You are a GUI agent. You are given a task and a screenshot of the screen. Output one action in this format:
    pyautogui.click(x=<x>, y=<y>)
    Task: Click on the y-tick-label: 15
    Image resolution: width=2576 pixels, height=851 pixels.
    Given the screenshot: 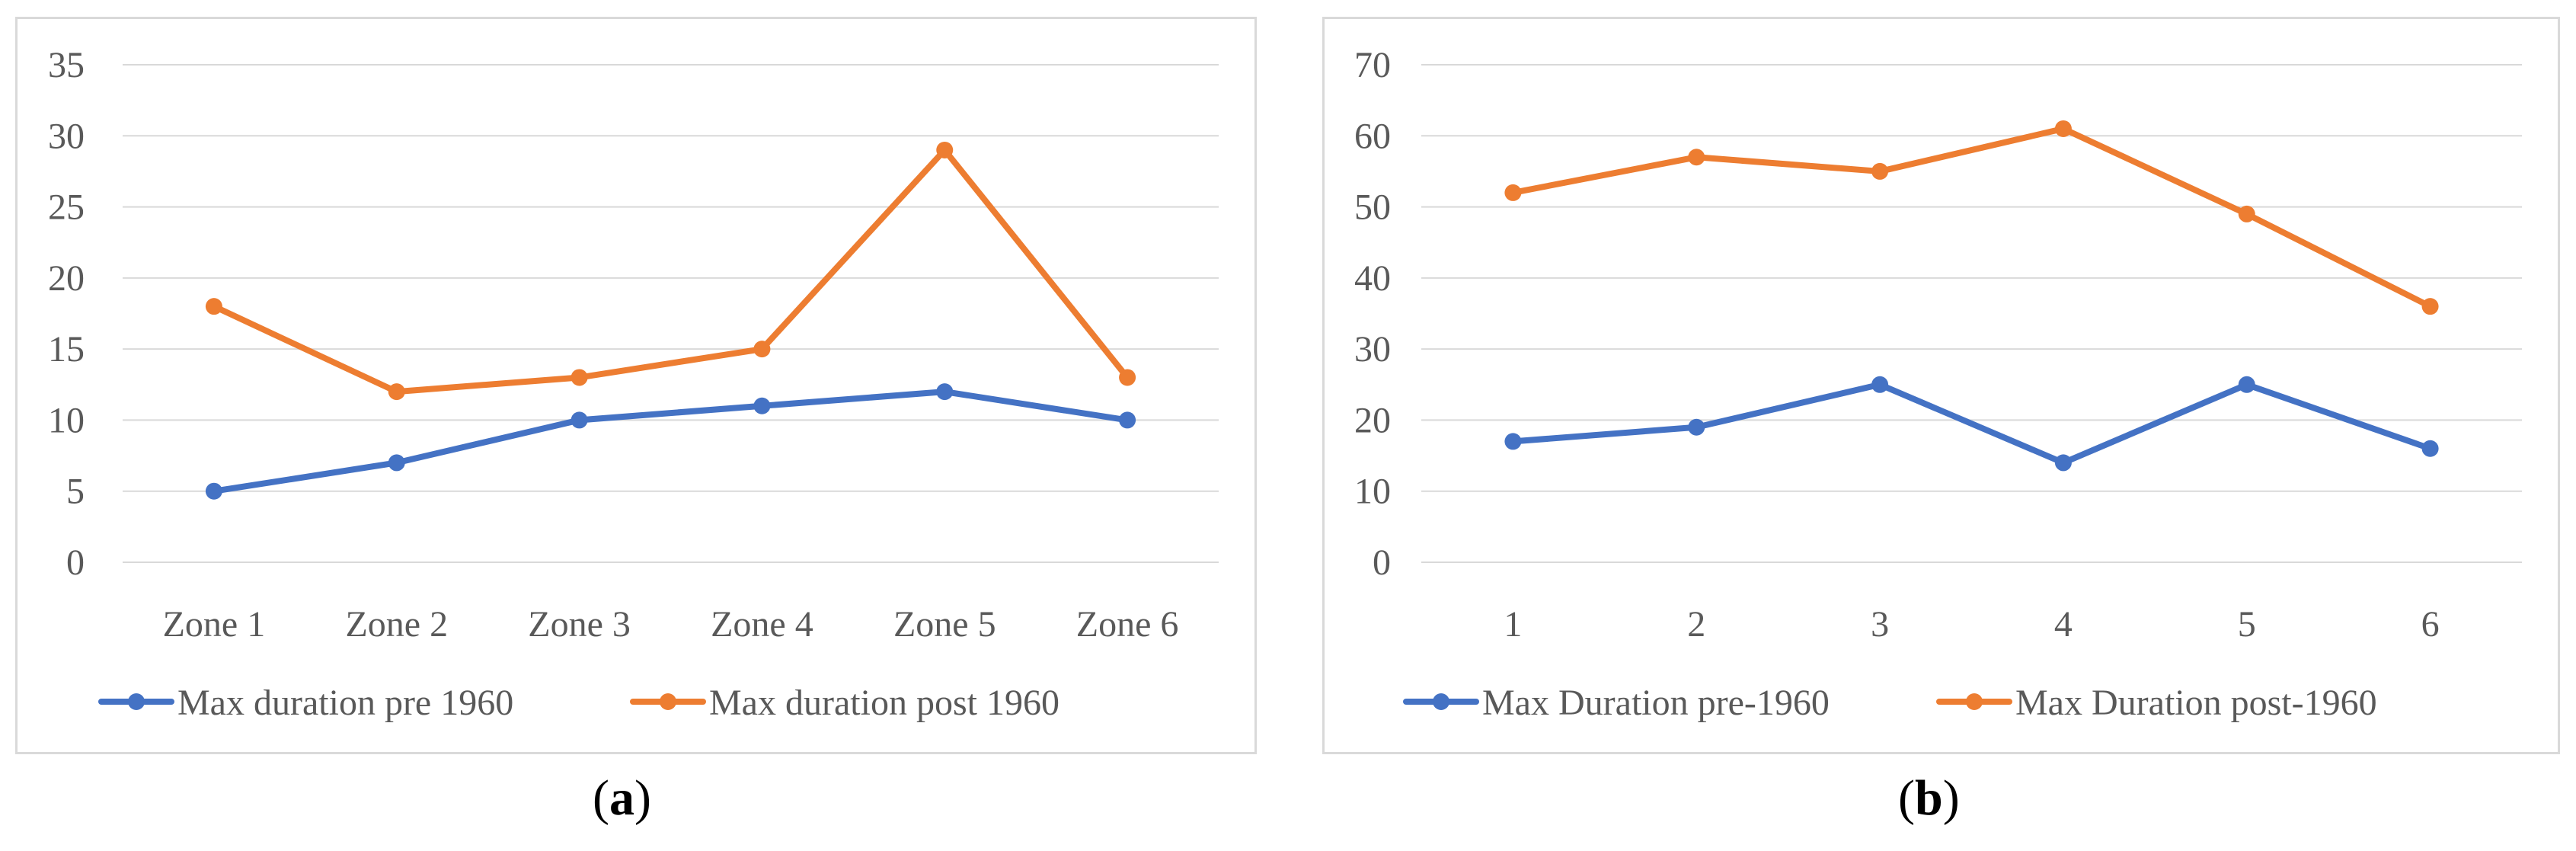 What is the action you would take?
    pyautogui.click(x=66, y=349)
    